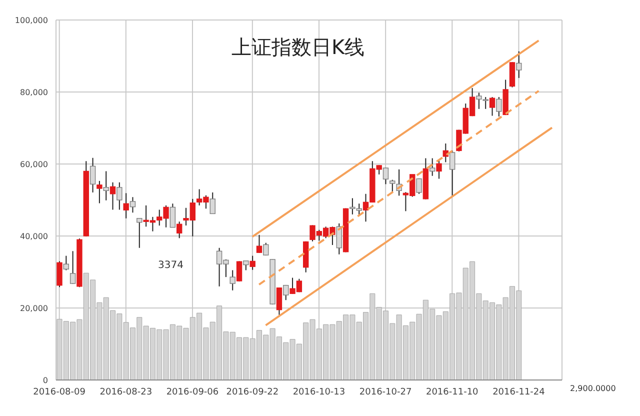  I want to click on x-tick-label: 2016-08-09, so click(59, 392).